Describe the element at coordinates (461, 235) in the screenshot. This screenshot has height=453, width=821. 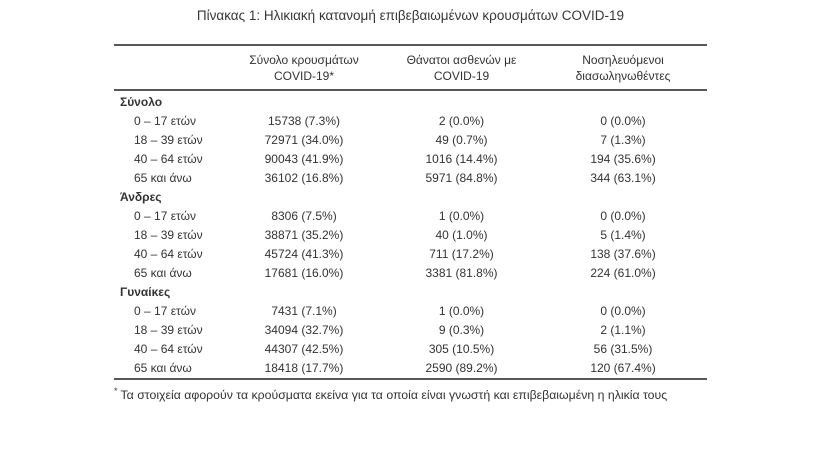
I see `deaths-value: 40 (1.0%)` at that location.